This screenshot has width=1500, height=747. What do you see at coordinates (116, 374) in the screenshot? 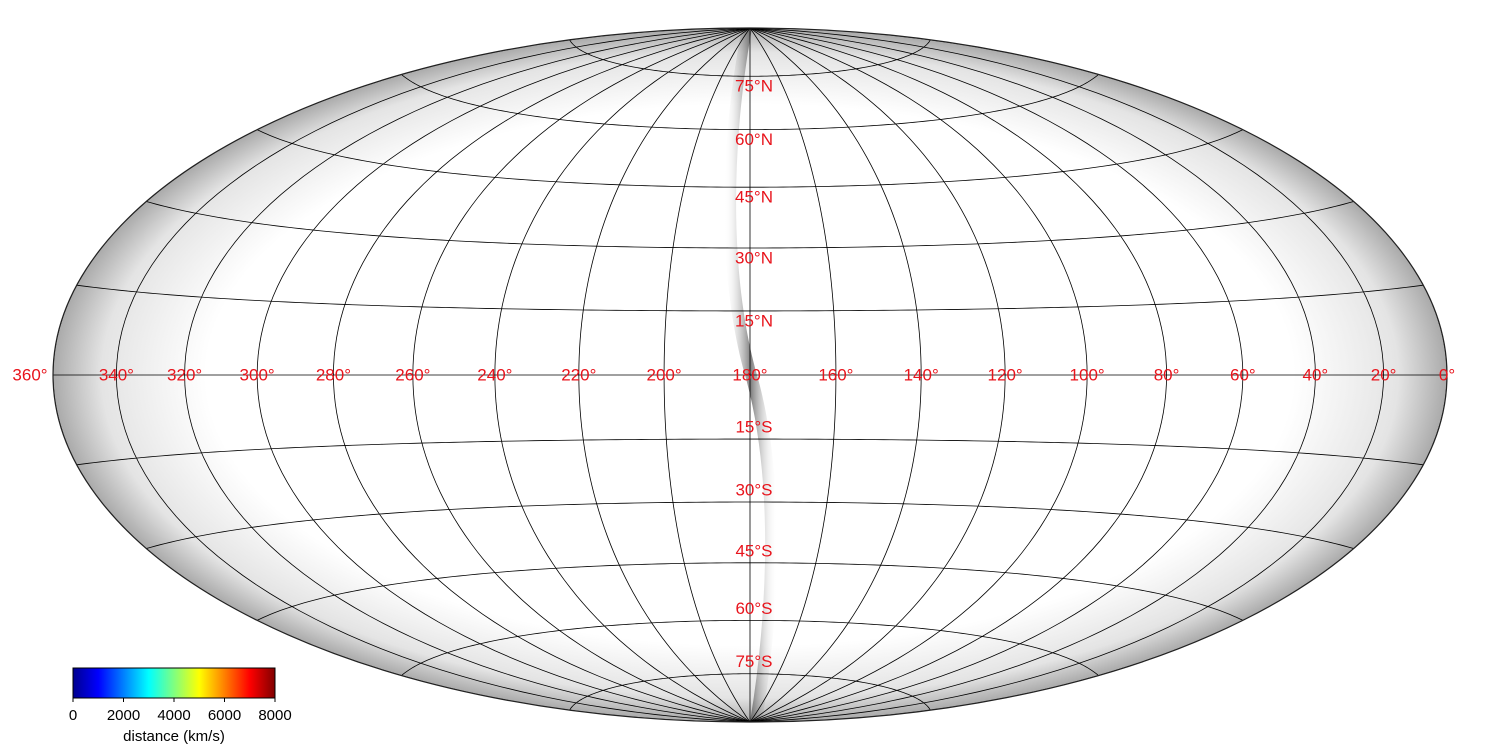
I see `longitude-label: 340°` at bounding box center [116, 374].